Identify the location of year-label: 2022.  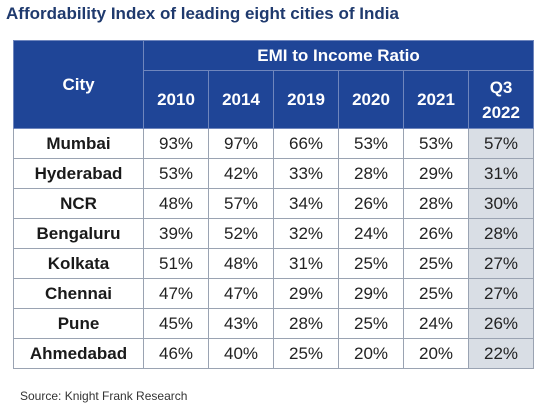
(501, 112).